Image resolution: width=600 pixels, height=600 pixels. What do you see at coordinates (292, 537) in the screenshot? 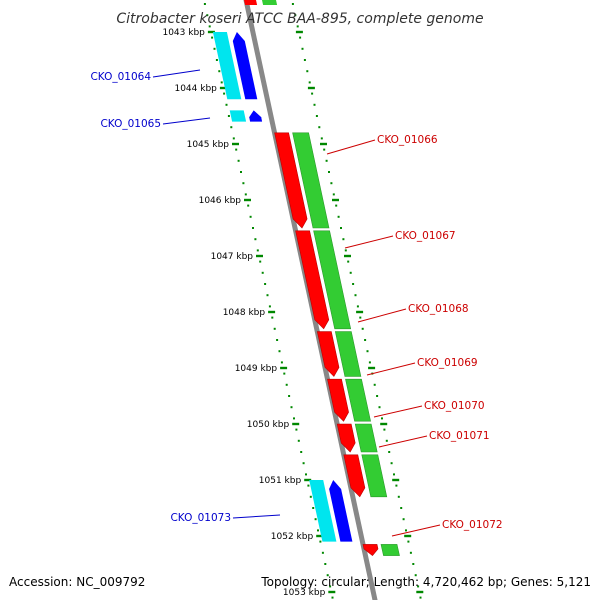
I see `kbp-tick-label: 1052 kbp` at bounding box center [292, 537].